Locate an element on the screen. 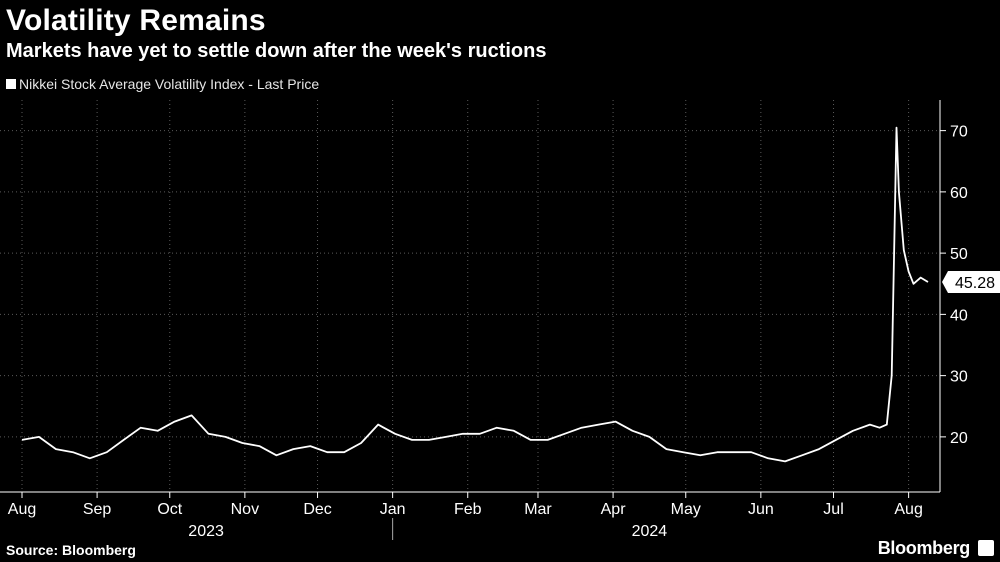 The image size is (1000, 562). y-axis: 20 30 40 50 60 70 is located at coordinates (953, 296).